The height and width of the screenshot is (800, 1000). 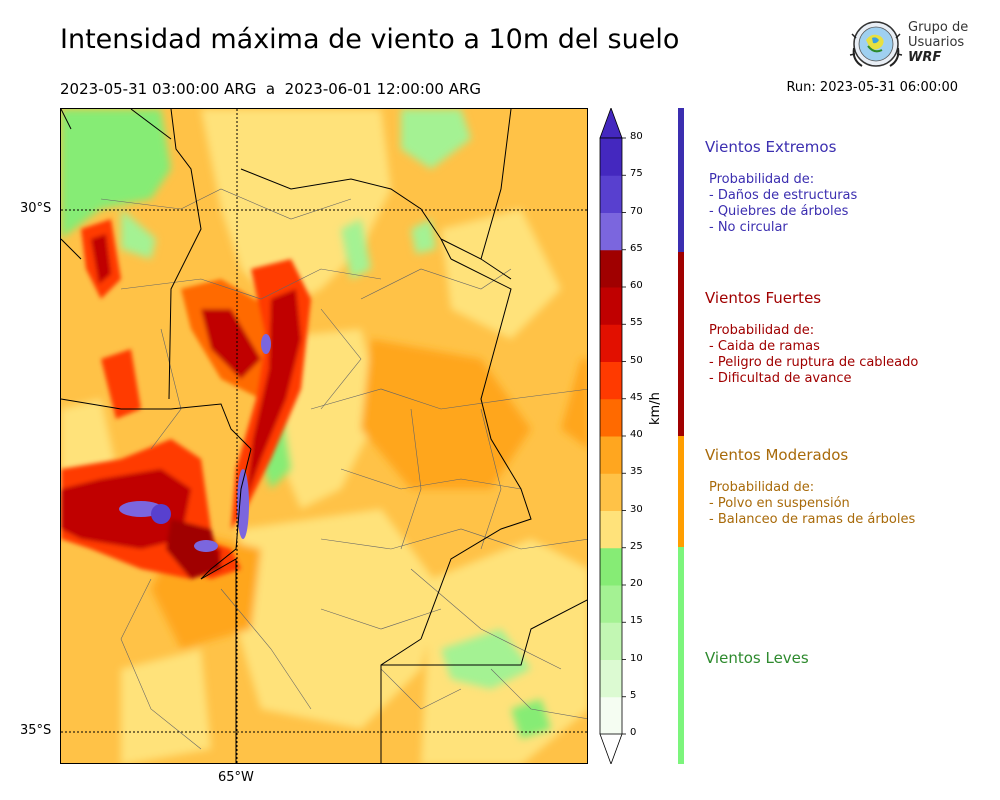 What do you see at coordinates (681, 491) in the screenshot?
I see `category-bar-moderate` at bounding box center [681, 491].